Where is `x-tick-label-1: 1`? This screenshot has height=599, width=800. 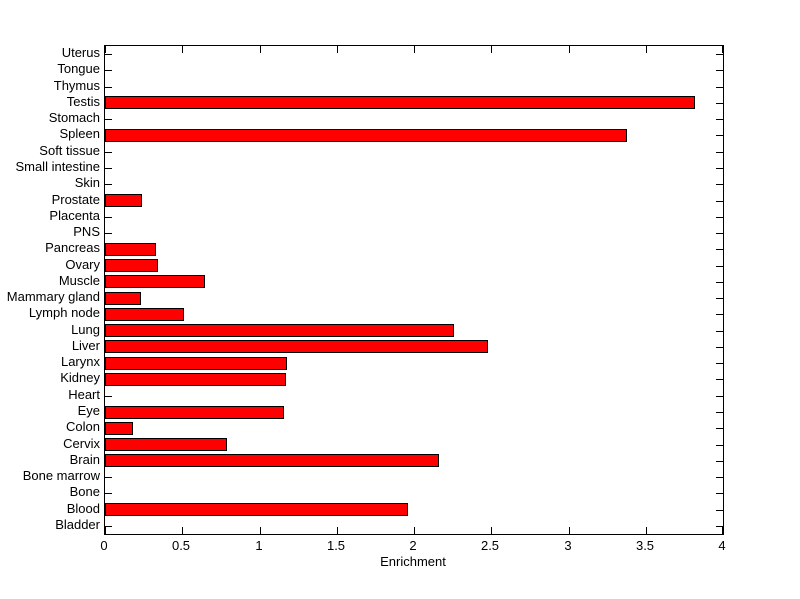 x-tick-label-1: 1 is located at coordinates (259, 545).